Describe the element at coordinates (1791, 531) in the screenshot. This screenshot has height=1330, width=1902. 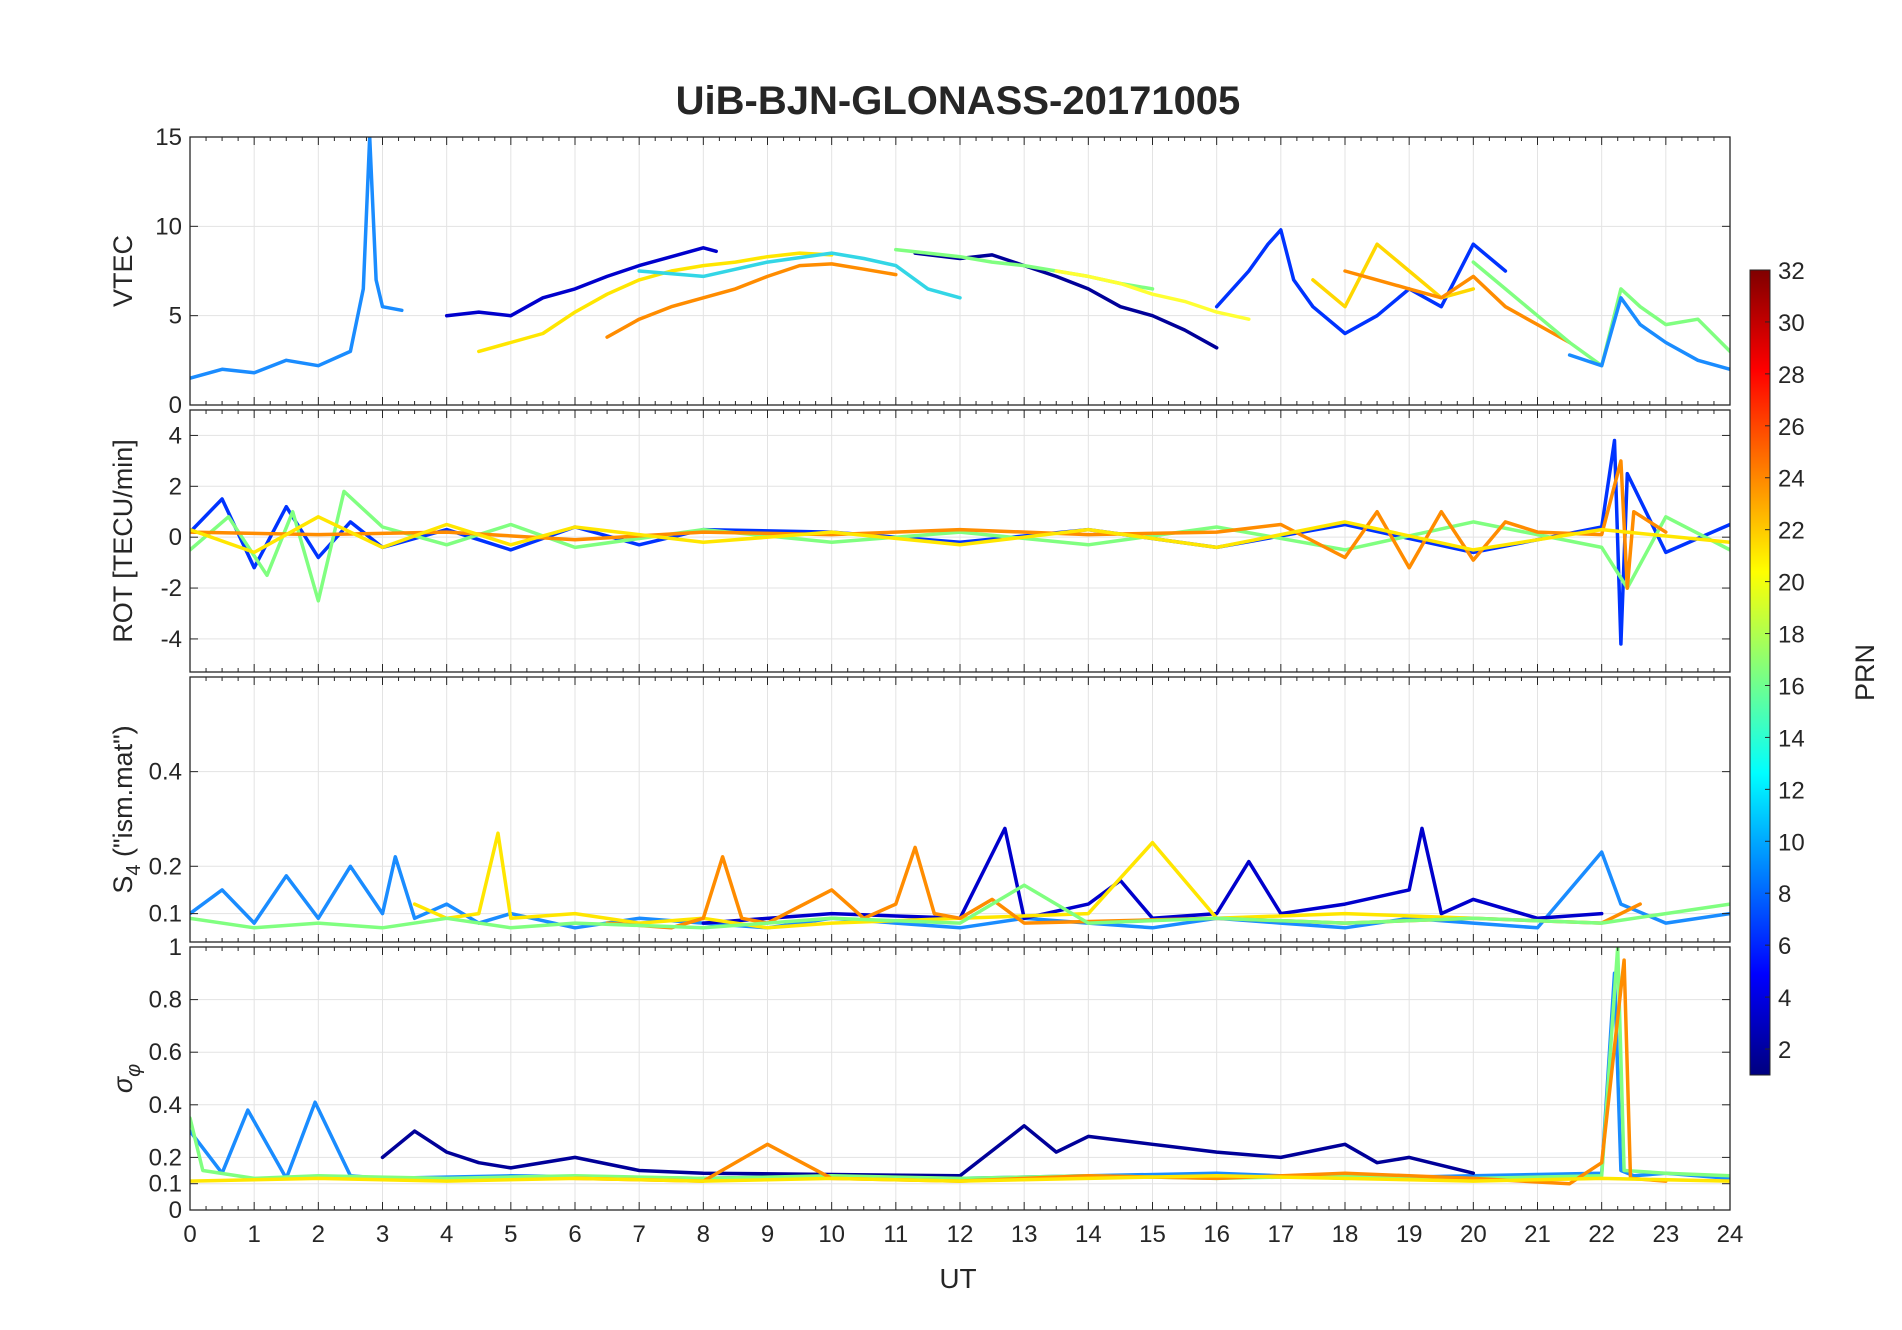
I see `colorbar-tick-label: 22` at that location.